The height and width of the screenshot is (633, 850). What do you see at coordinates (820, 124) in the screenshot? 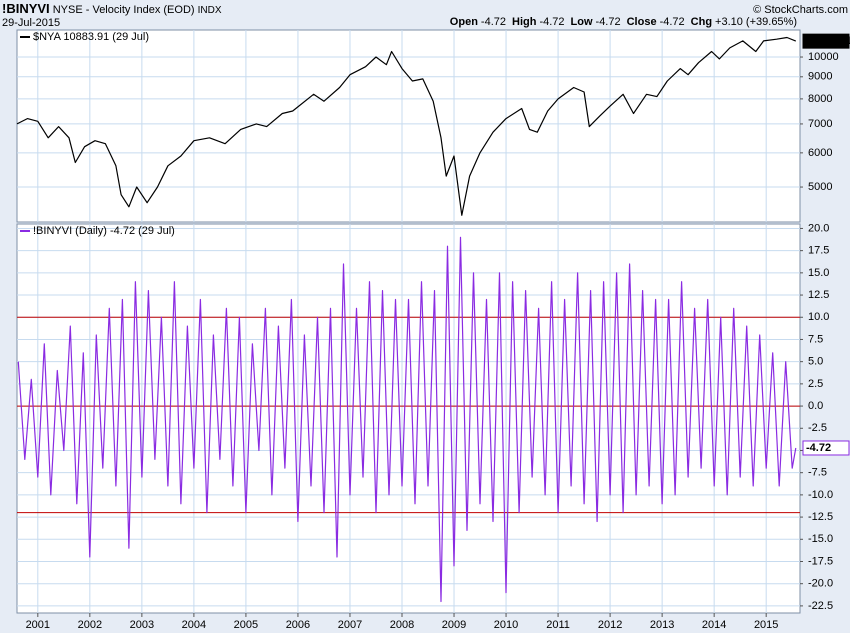
I see `y-tick-label: 7000` at bounding box center [820, 124].